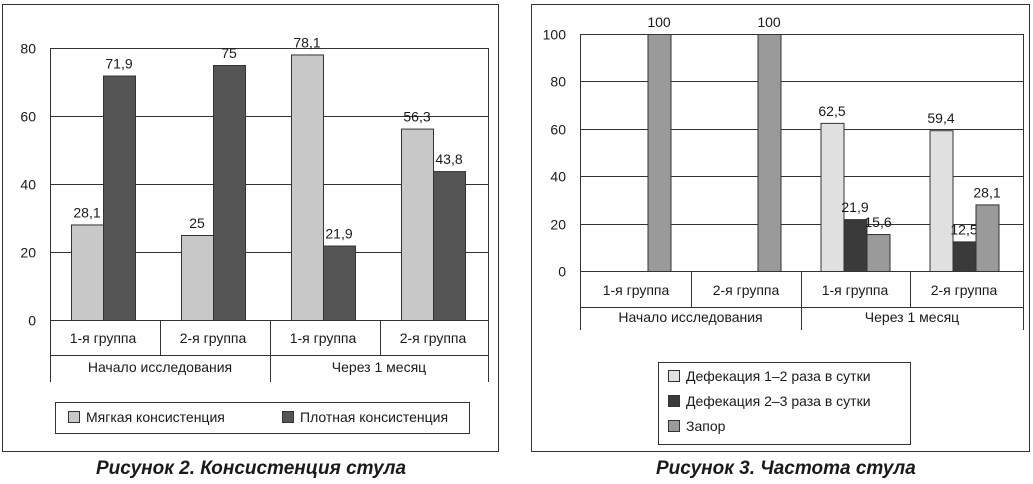 The height and width of the screenshot is (484, 1033). I want to click on data-label: 15,6, so click(877, 222).